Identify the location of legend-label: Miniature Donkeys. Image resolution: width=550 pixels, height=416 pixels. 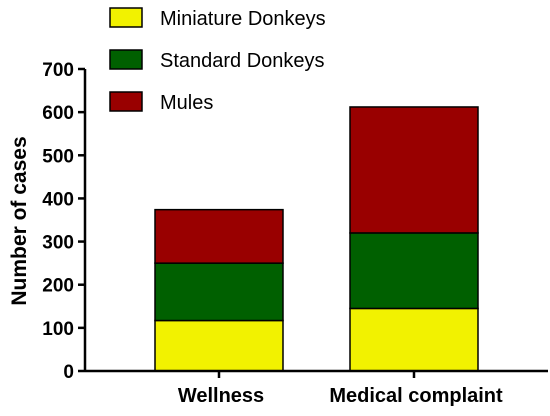
(243, 19).